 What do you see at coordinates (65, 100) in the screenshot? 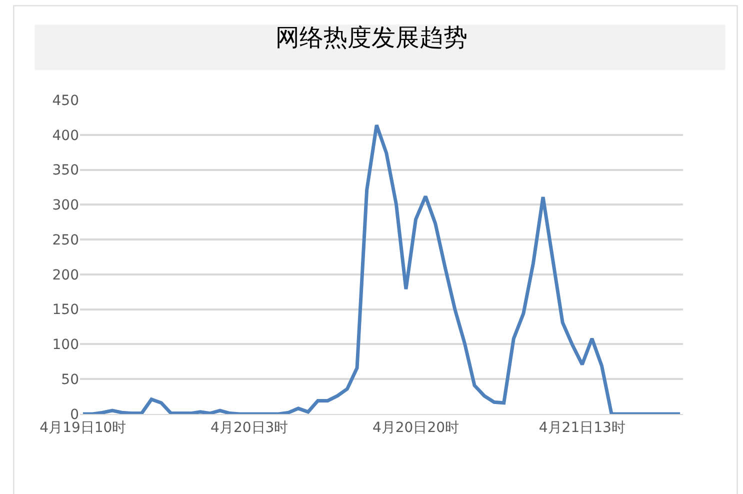
I see `y-tick-label: 450` at bounding box center [65, 100].